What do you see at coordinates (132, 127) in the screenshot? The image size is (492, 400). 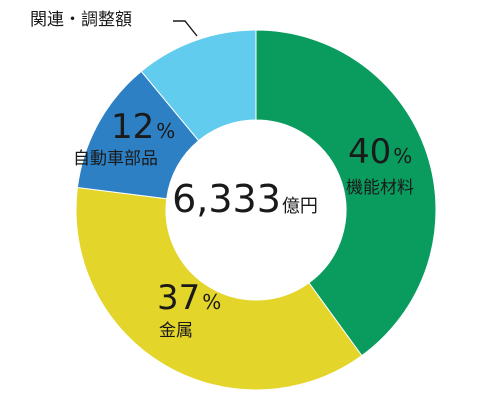 I see `slice-value-number: 12` at bounding box center [132, 127].